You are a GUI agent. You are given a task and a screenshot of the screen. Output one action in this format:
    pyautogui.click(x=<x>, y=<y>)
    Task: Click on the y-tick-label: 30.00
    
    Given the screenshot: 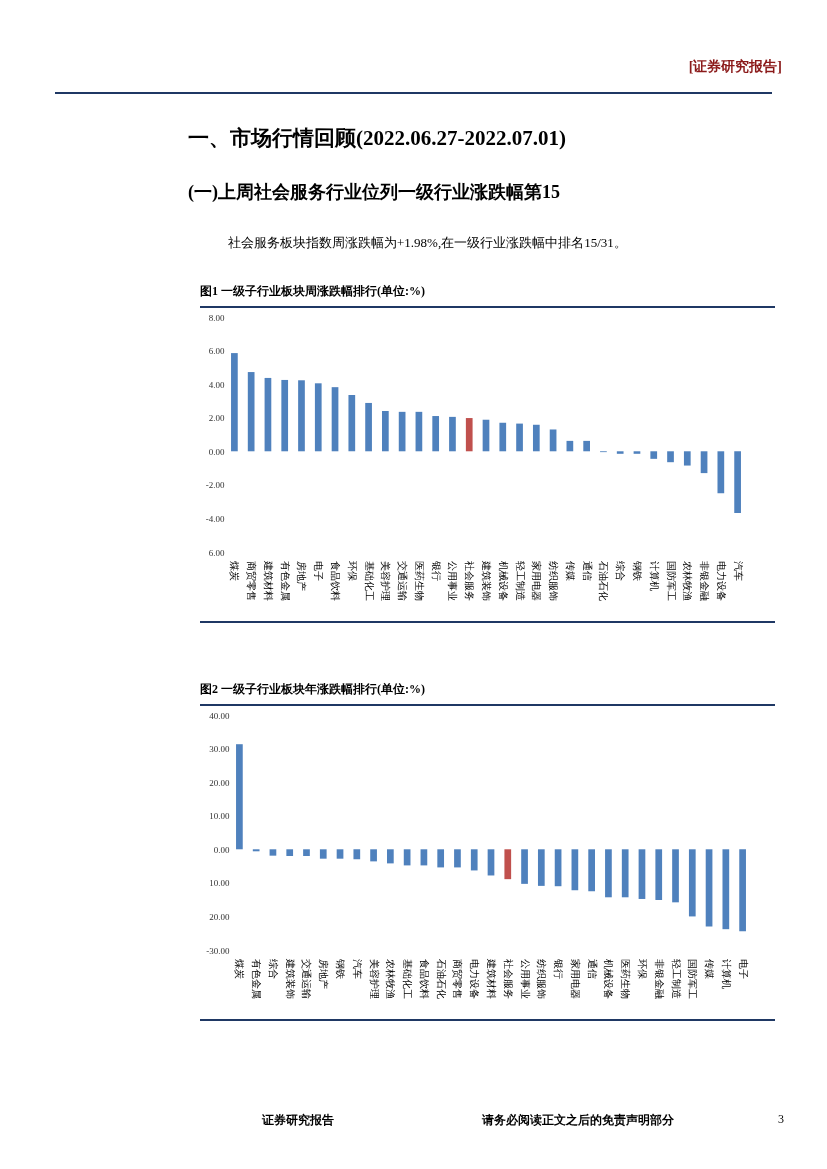 What is the action you would take?
    pyautogui.click(x=219, y=749)
    